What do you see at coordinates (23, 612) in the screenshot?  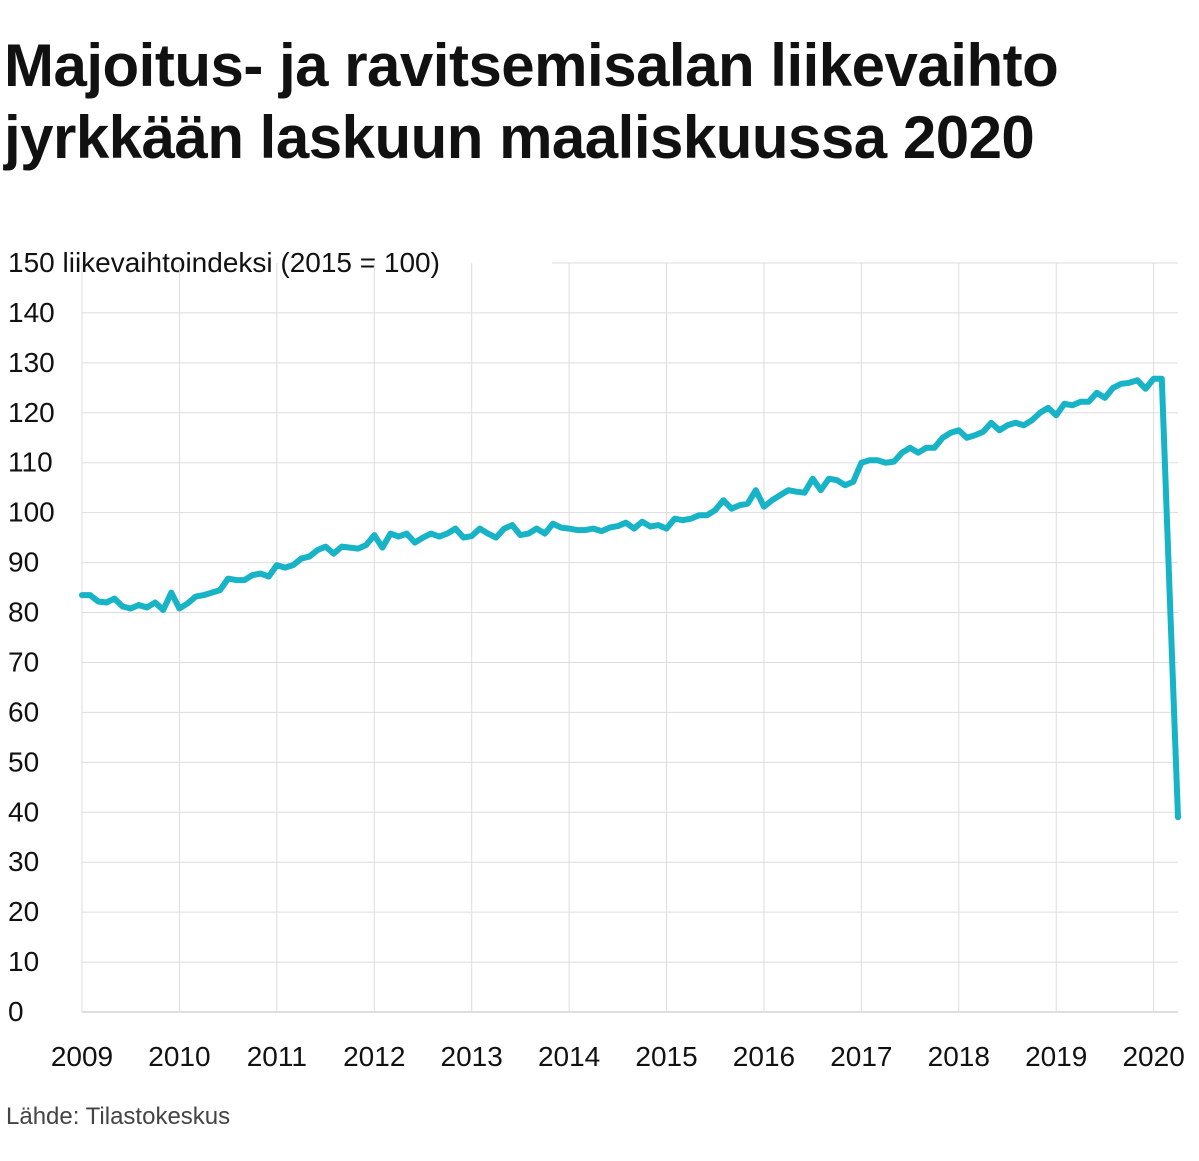 I see `y-tick-label: 80` at bounding box center [23, 612].